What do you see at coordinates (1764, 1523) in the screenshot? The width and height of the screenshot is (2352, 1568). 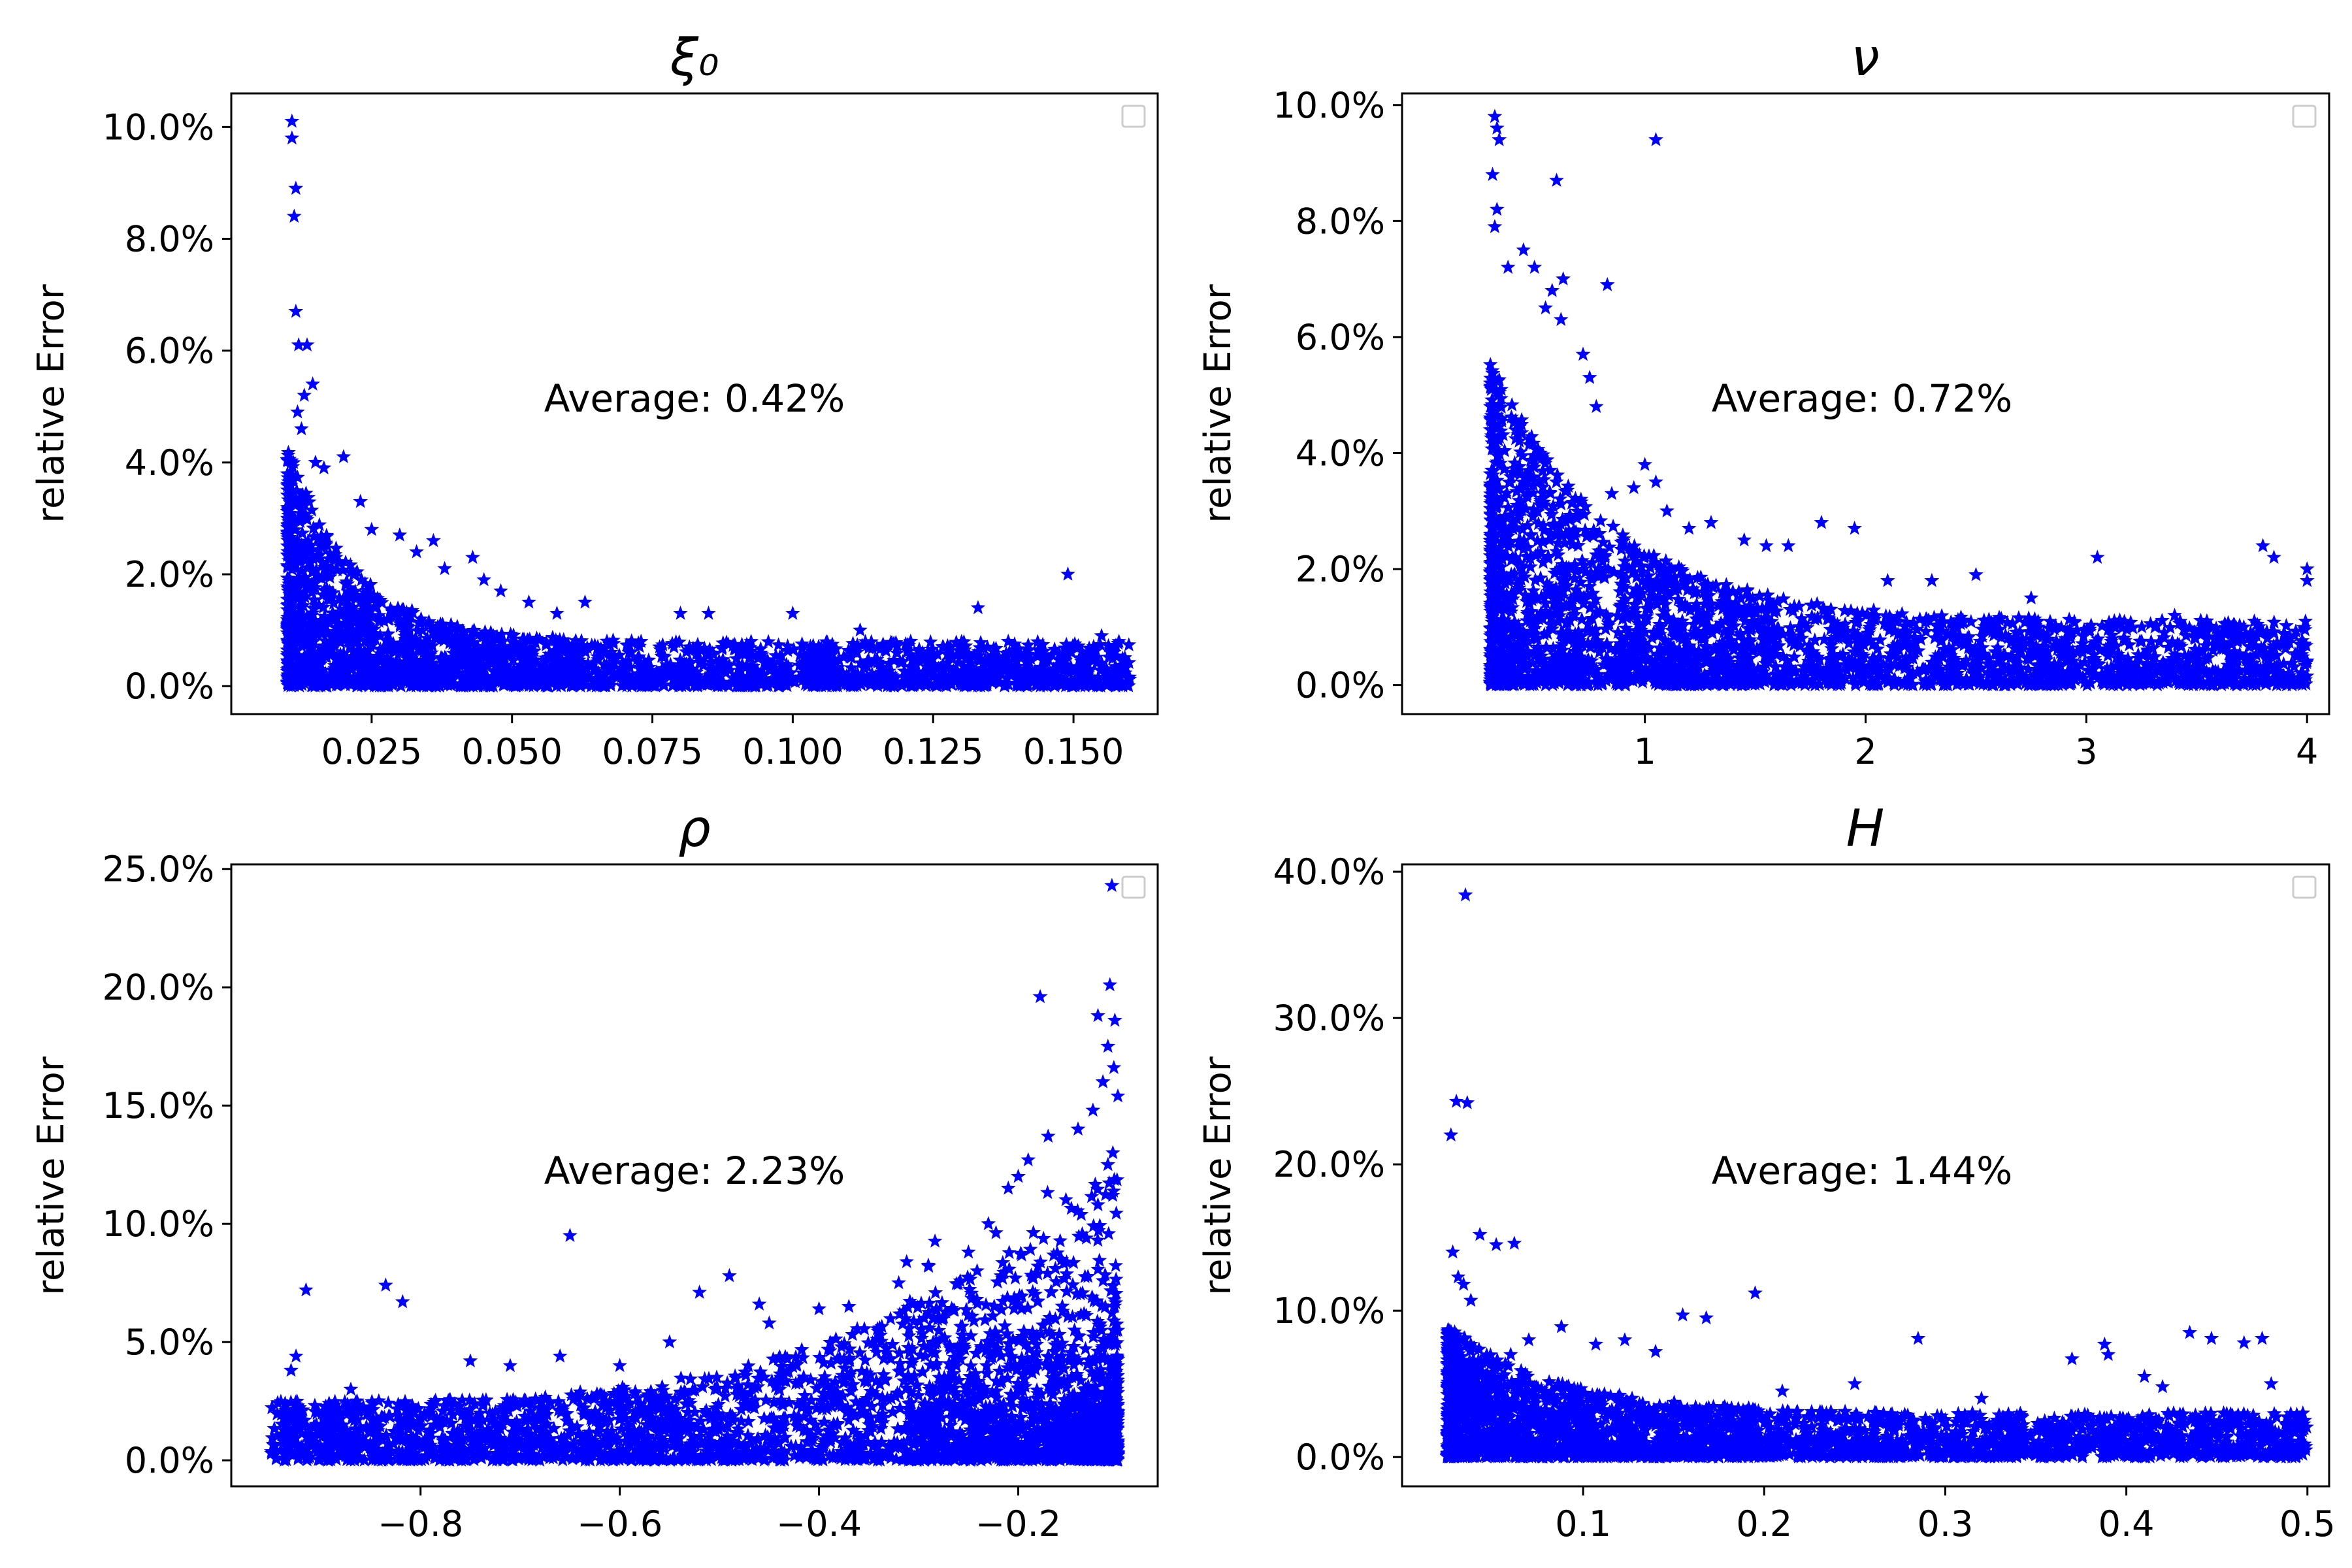 I see `x-tick-label: 0.2` at bounding box center [1764, 1523].